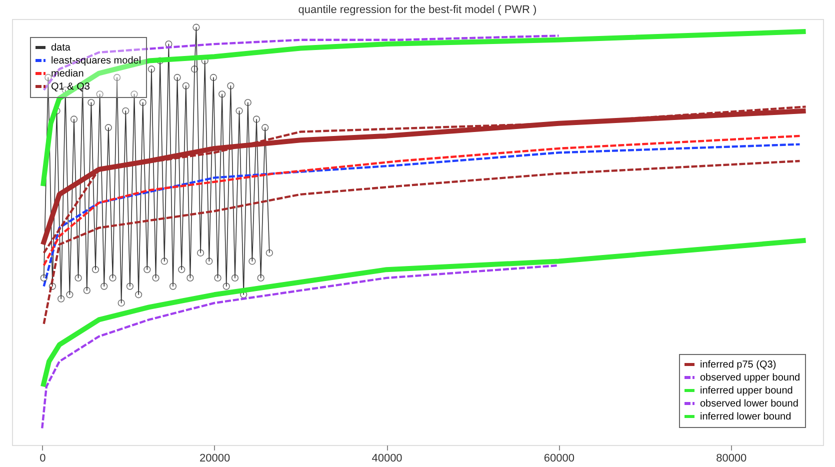  Describe the element at coordinates (746, 391) in the screenshot. I see `legend-label: inferred upper bound` at that location.